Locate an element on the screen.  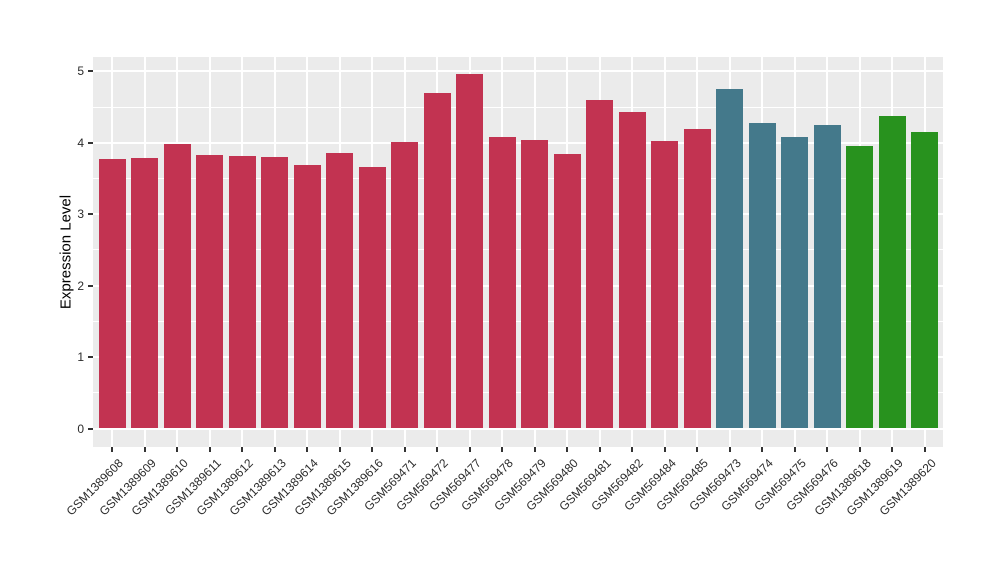
bar-GSM569476 is located at coordinates (827, 276).